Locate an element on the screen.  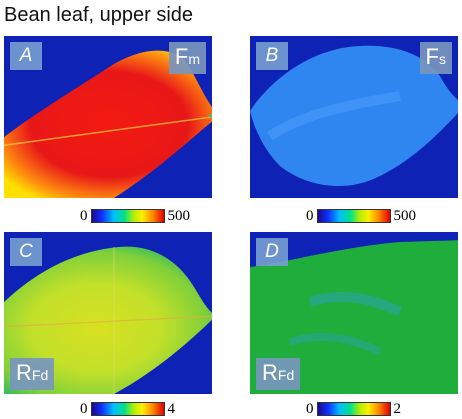
colorbar-d is located at coordinates (353, 409).